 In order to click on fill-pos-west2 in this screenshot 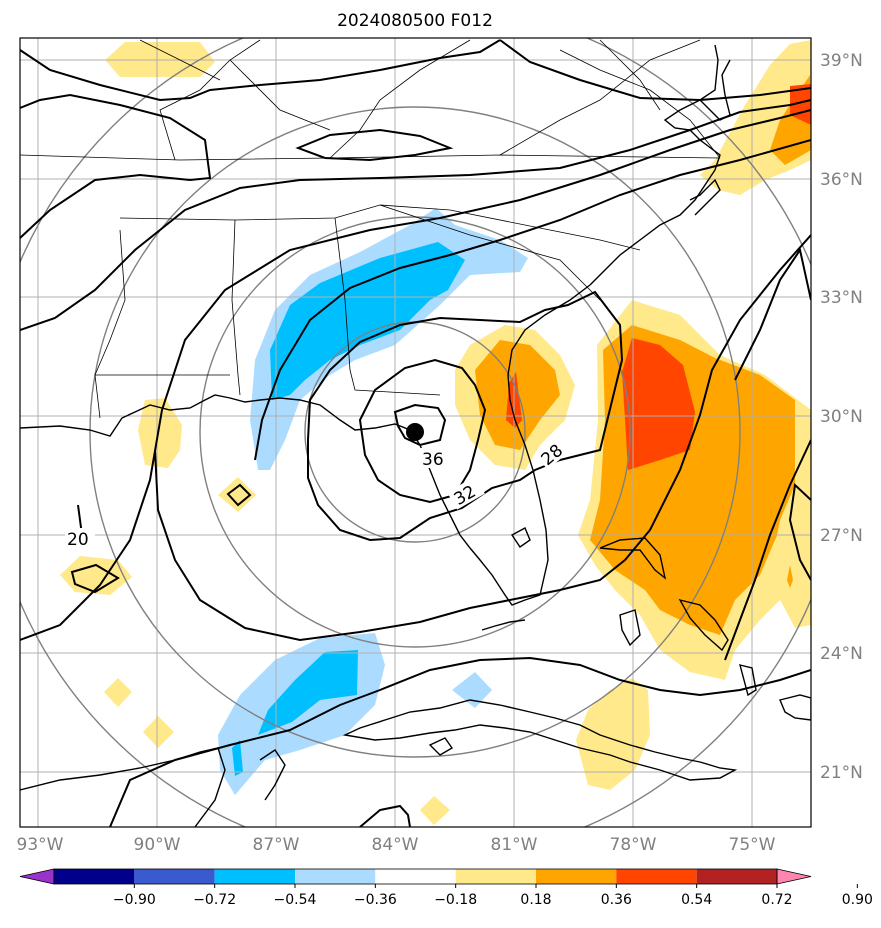, I will do `click(118, 692)`.